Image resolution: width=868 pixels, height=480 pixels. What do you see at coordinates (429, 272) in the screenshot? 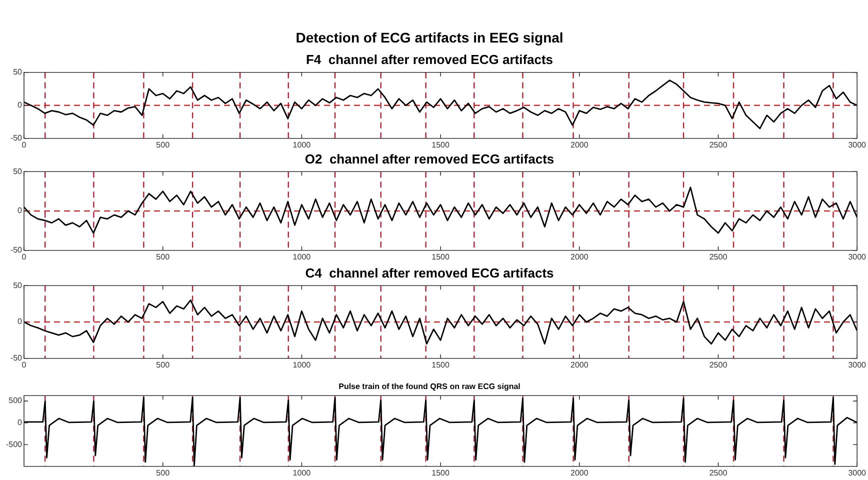
I see `chart-title: C4 channel after removed ECG artifacts` at bounding box center [429, 272].